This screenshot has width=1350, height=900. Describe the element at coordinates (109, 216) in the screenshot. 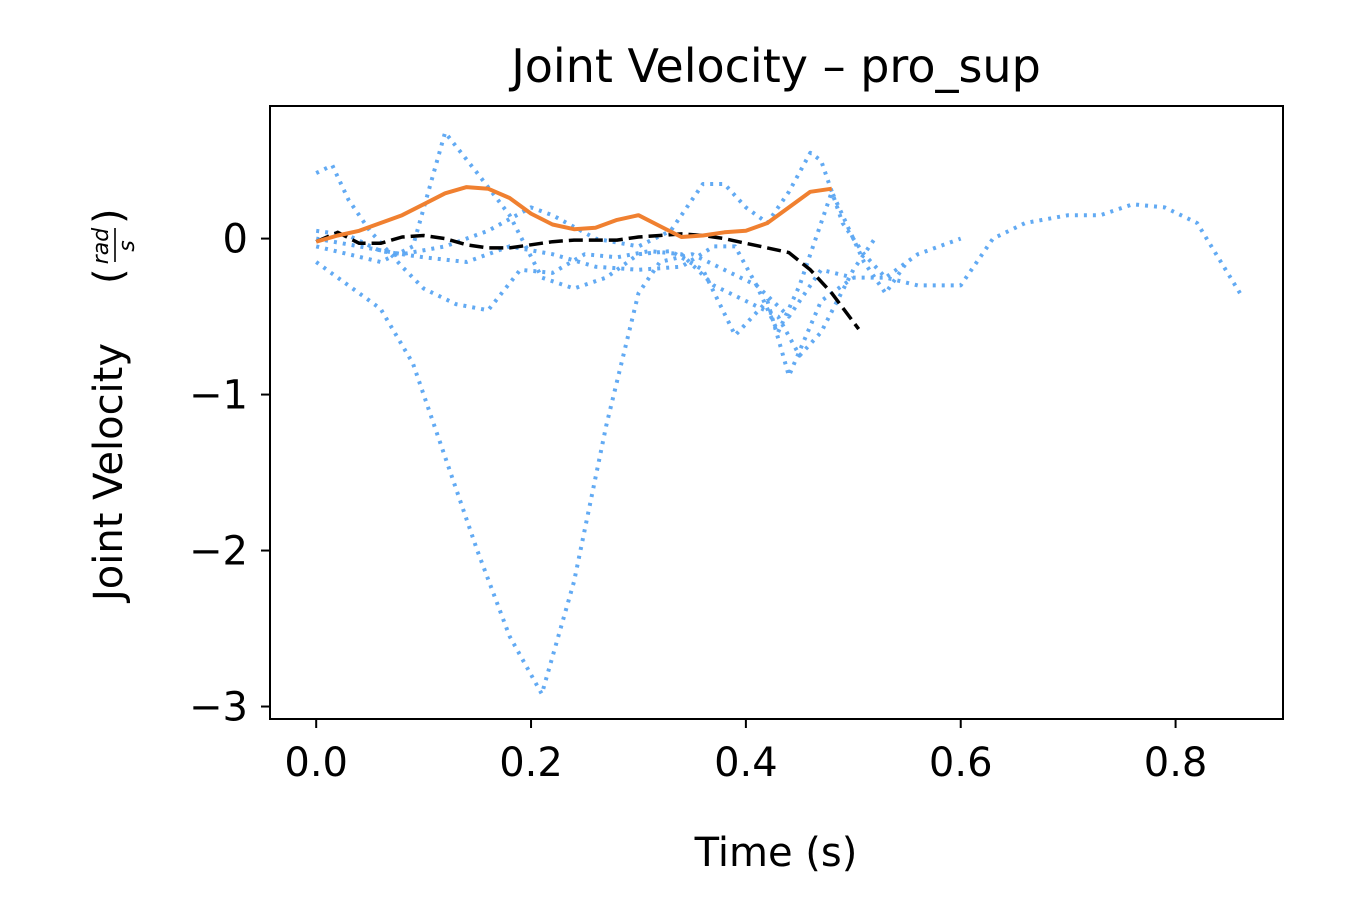

I see `unit-right-paren: )` at that location.